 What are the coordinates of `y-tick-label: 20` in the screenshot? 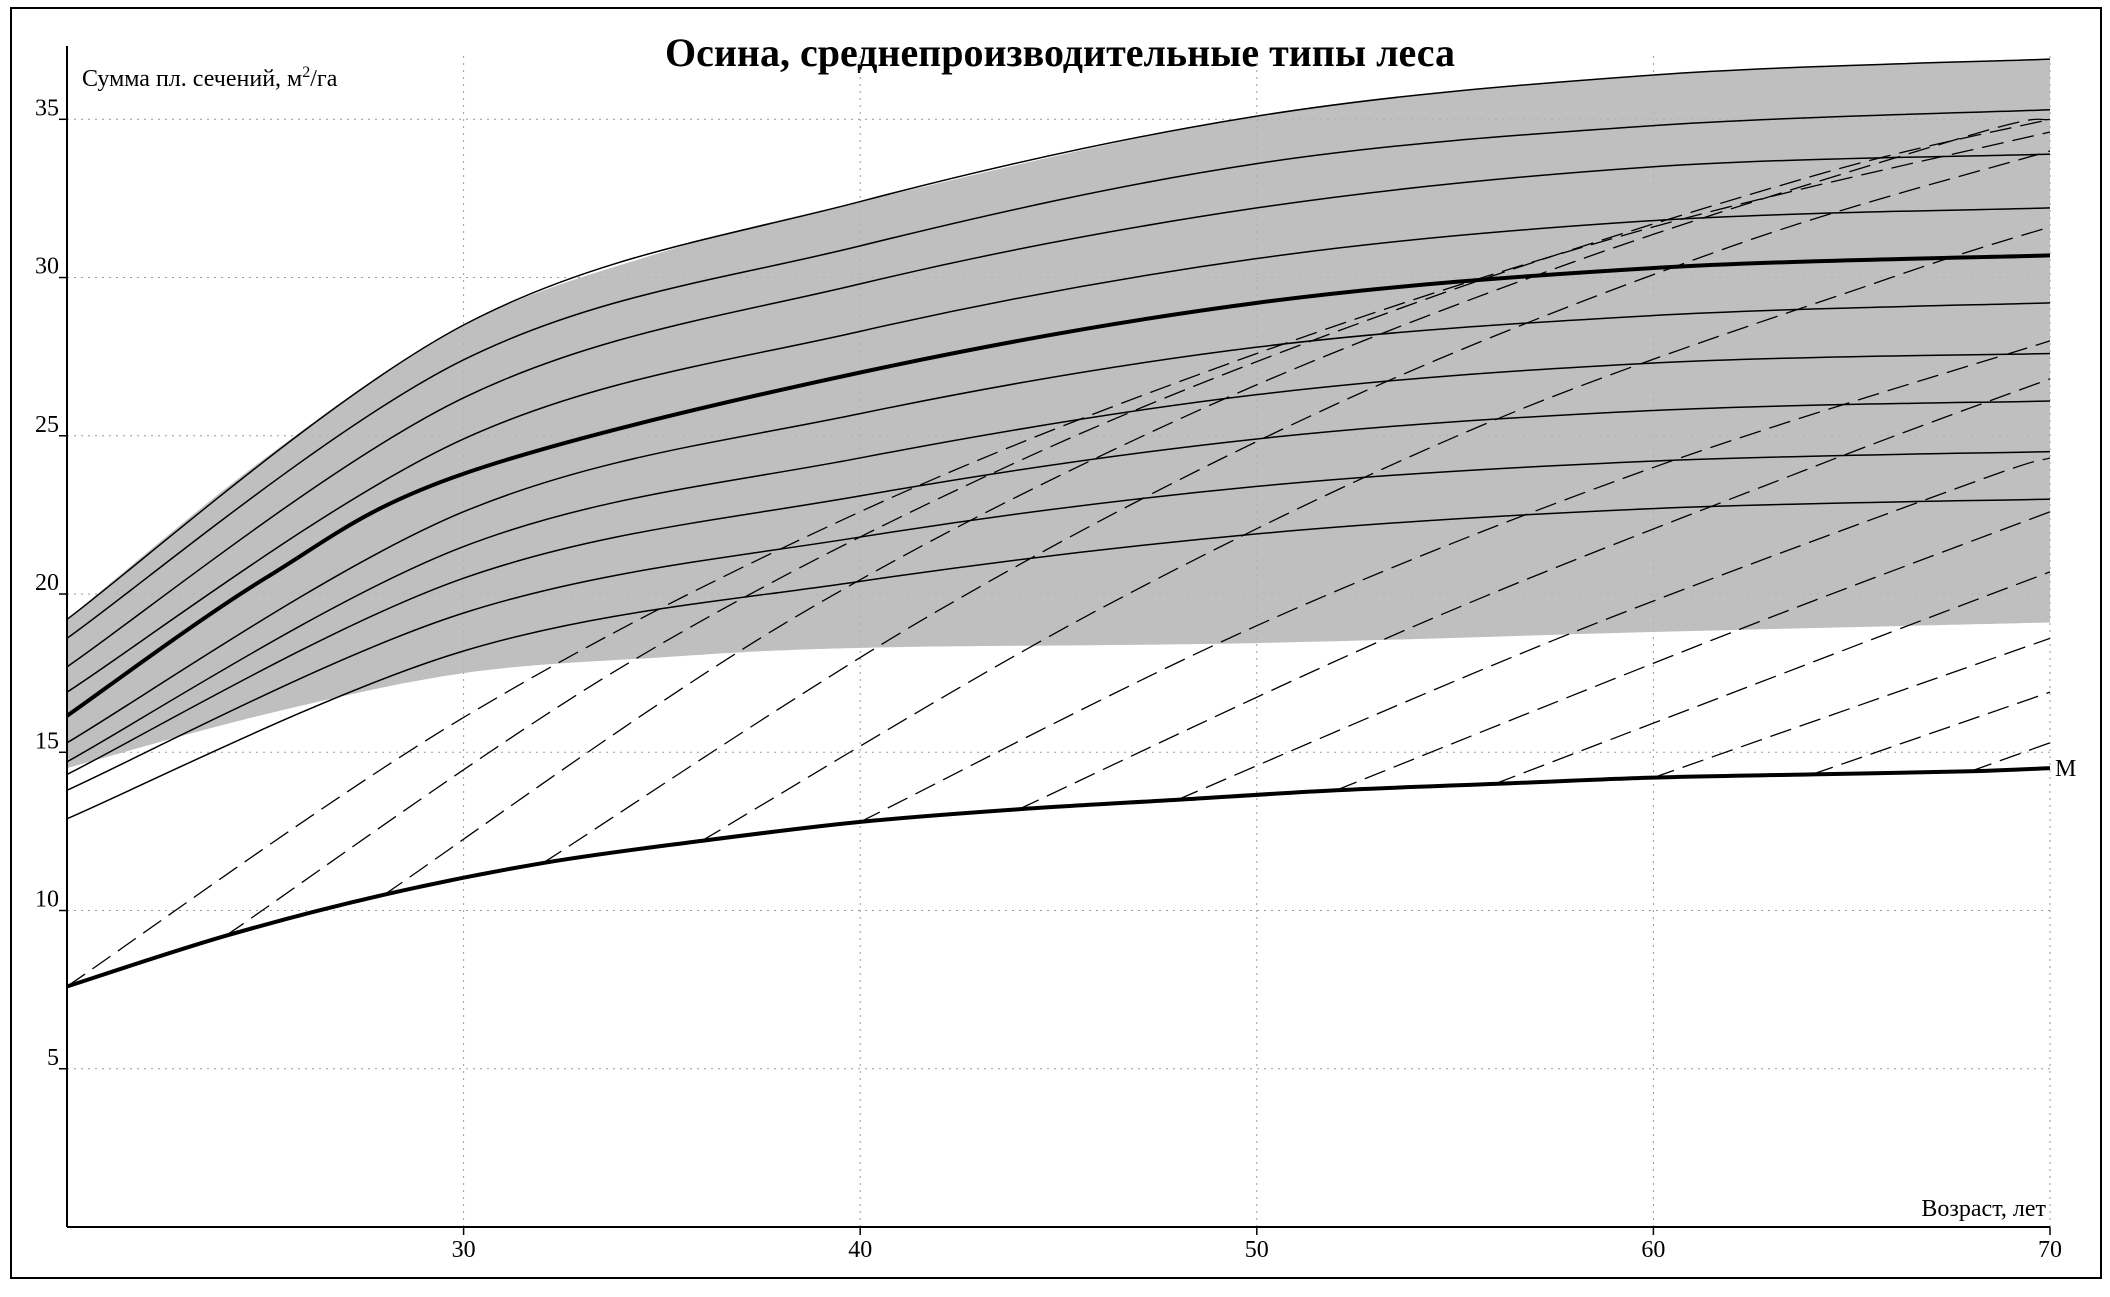 It's located at (47, 583).